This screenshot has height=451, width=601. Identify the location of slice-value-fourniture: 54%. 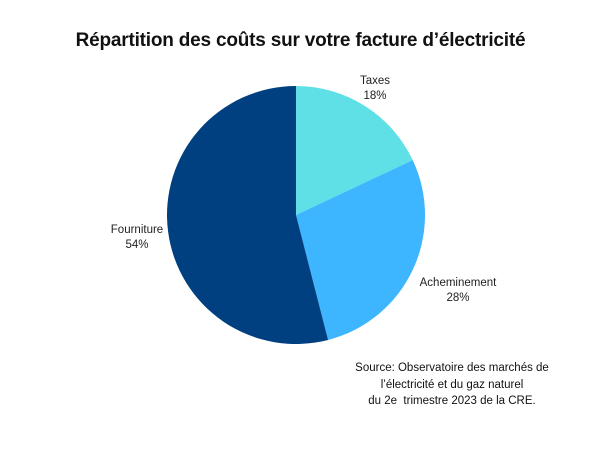
(137, 245).